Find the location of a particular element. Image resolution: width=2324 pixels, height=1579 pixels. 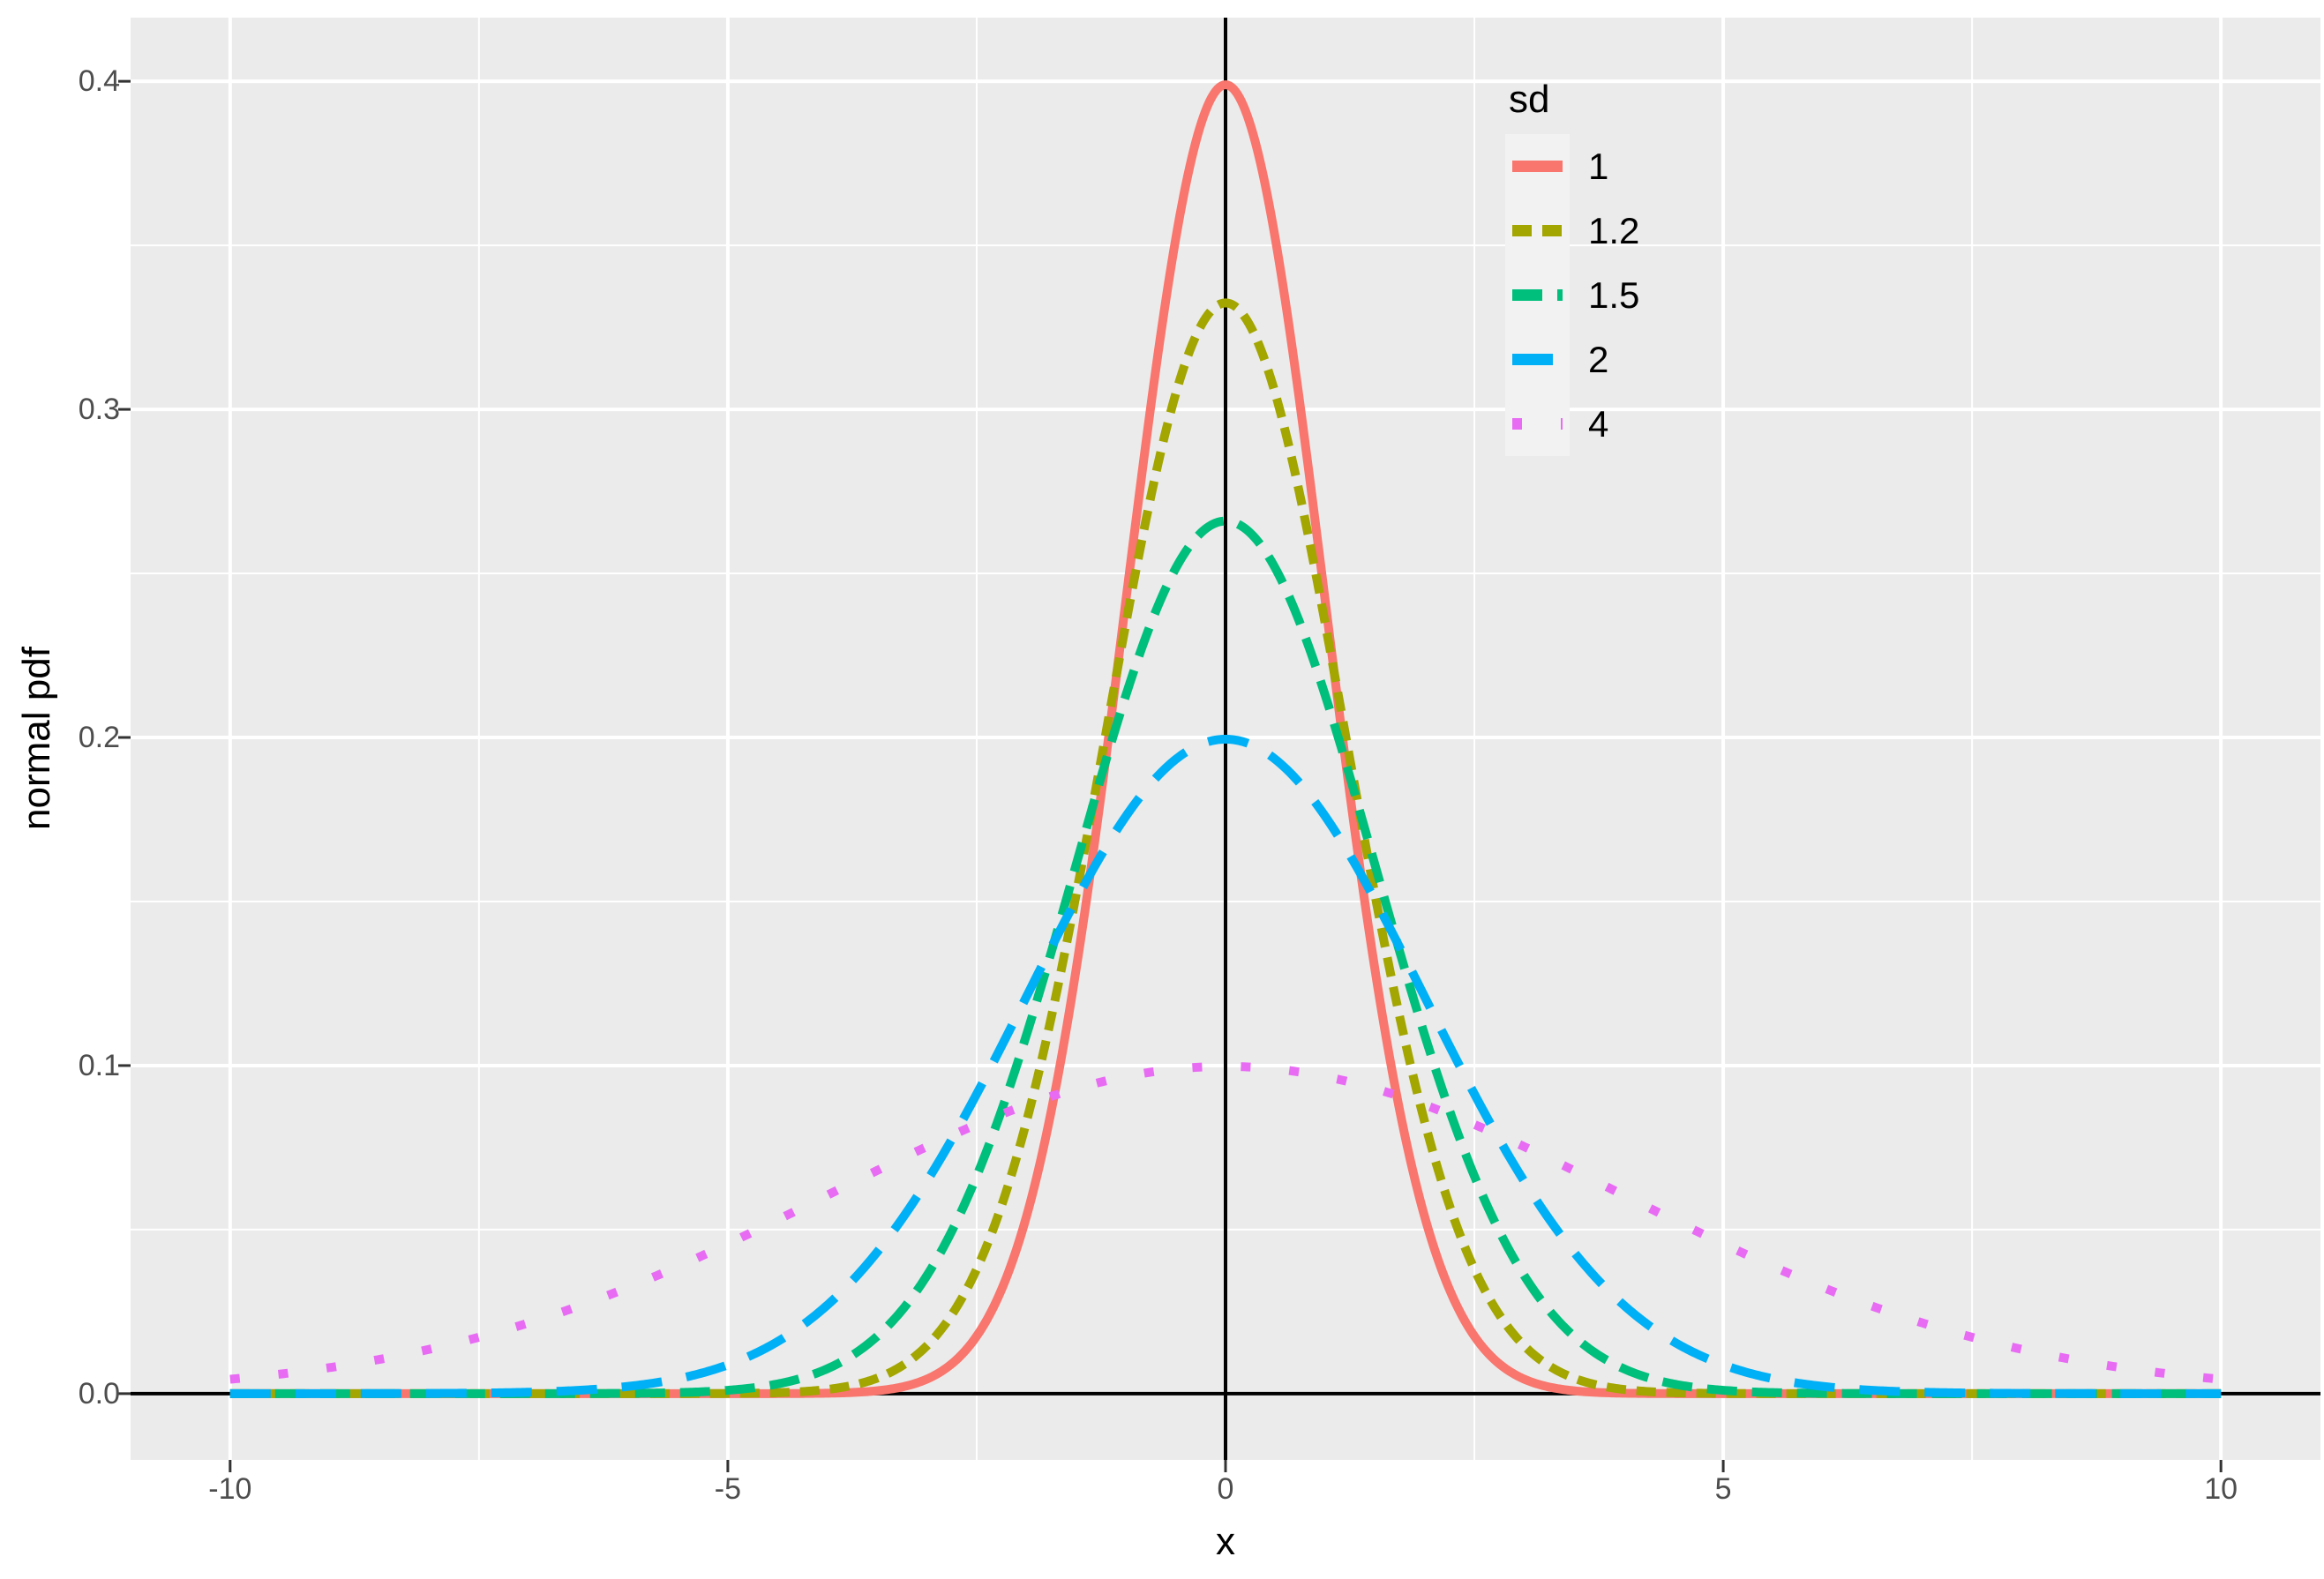

x-tick-label: -10 is located at coordinates (230, 1489).